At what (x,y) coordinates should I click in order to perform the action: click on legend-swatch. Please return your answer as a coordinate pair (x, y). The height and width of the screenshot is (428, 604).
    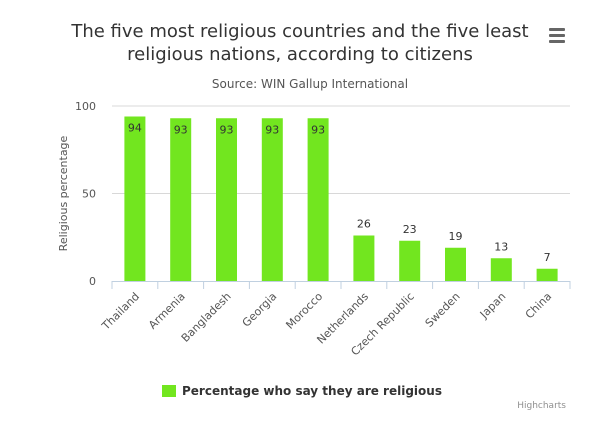
    Looking at the image, I should click on (169, 391).